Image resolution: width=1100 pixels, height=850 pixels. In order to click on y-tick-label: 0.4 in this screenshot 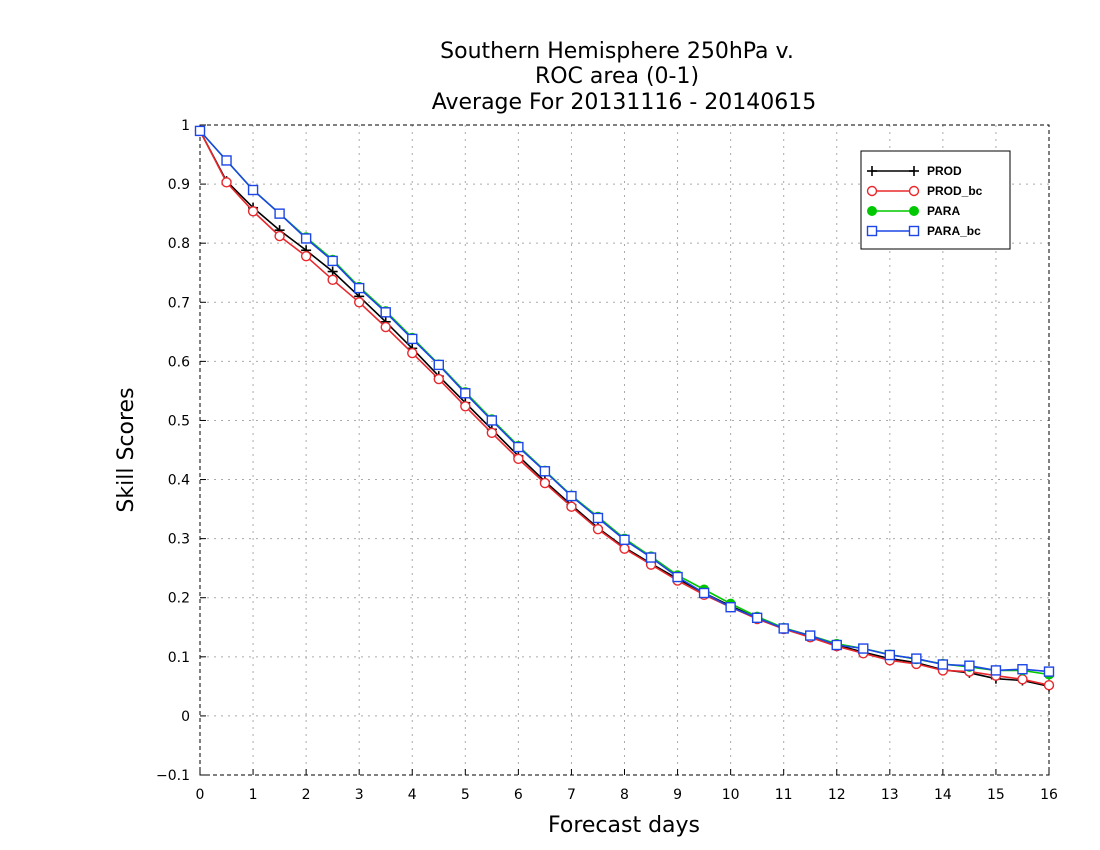, I will do `click(179, 481)`.